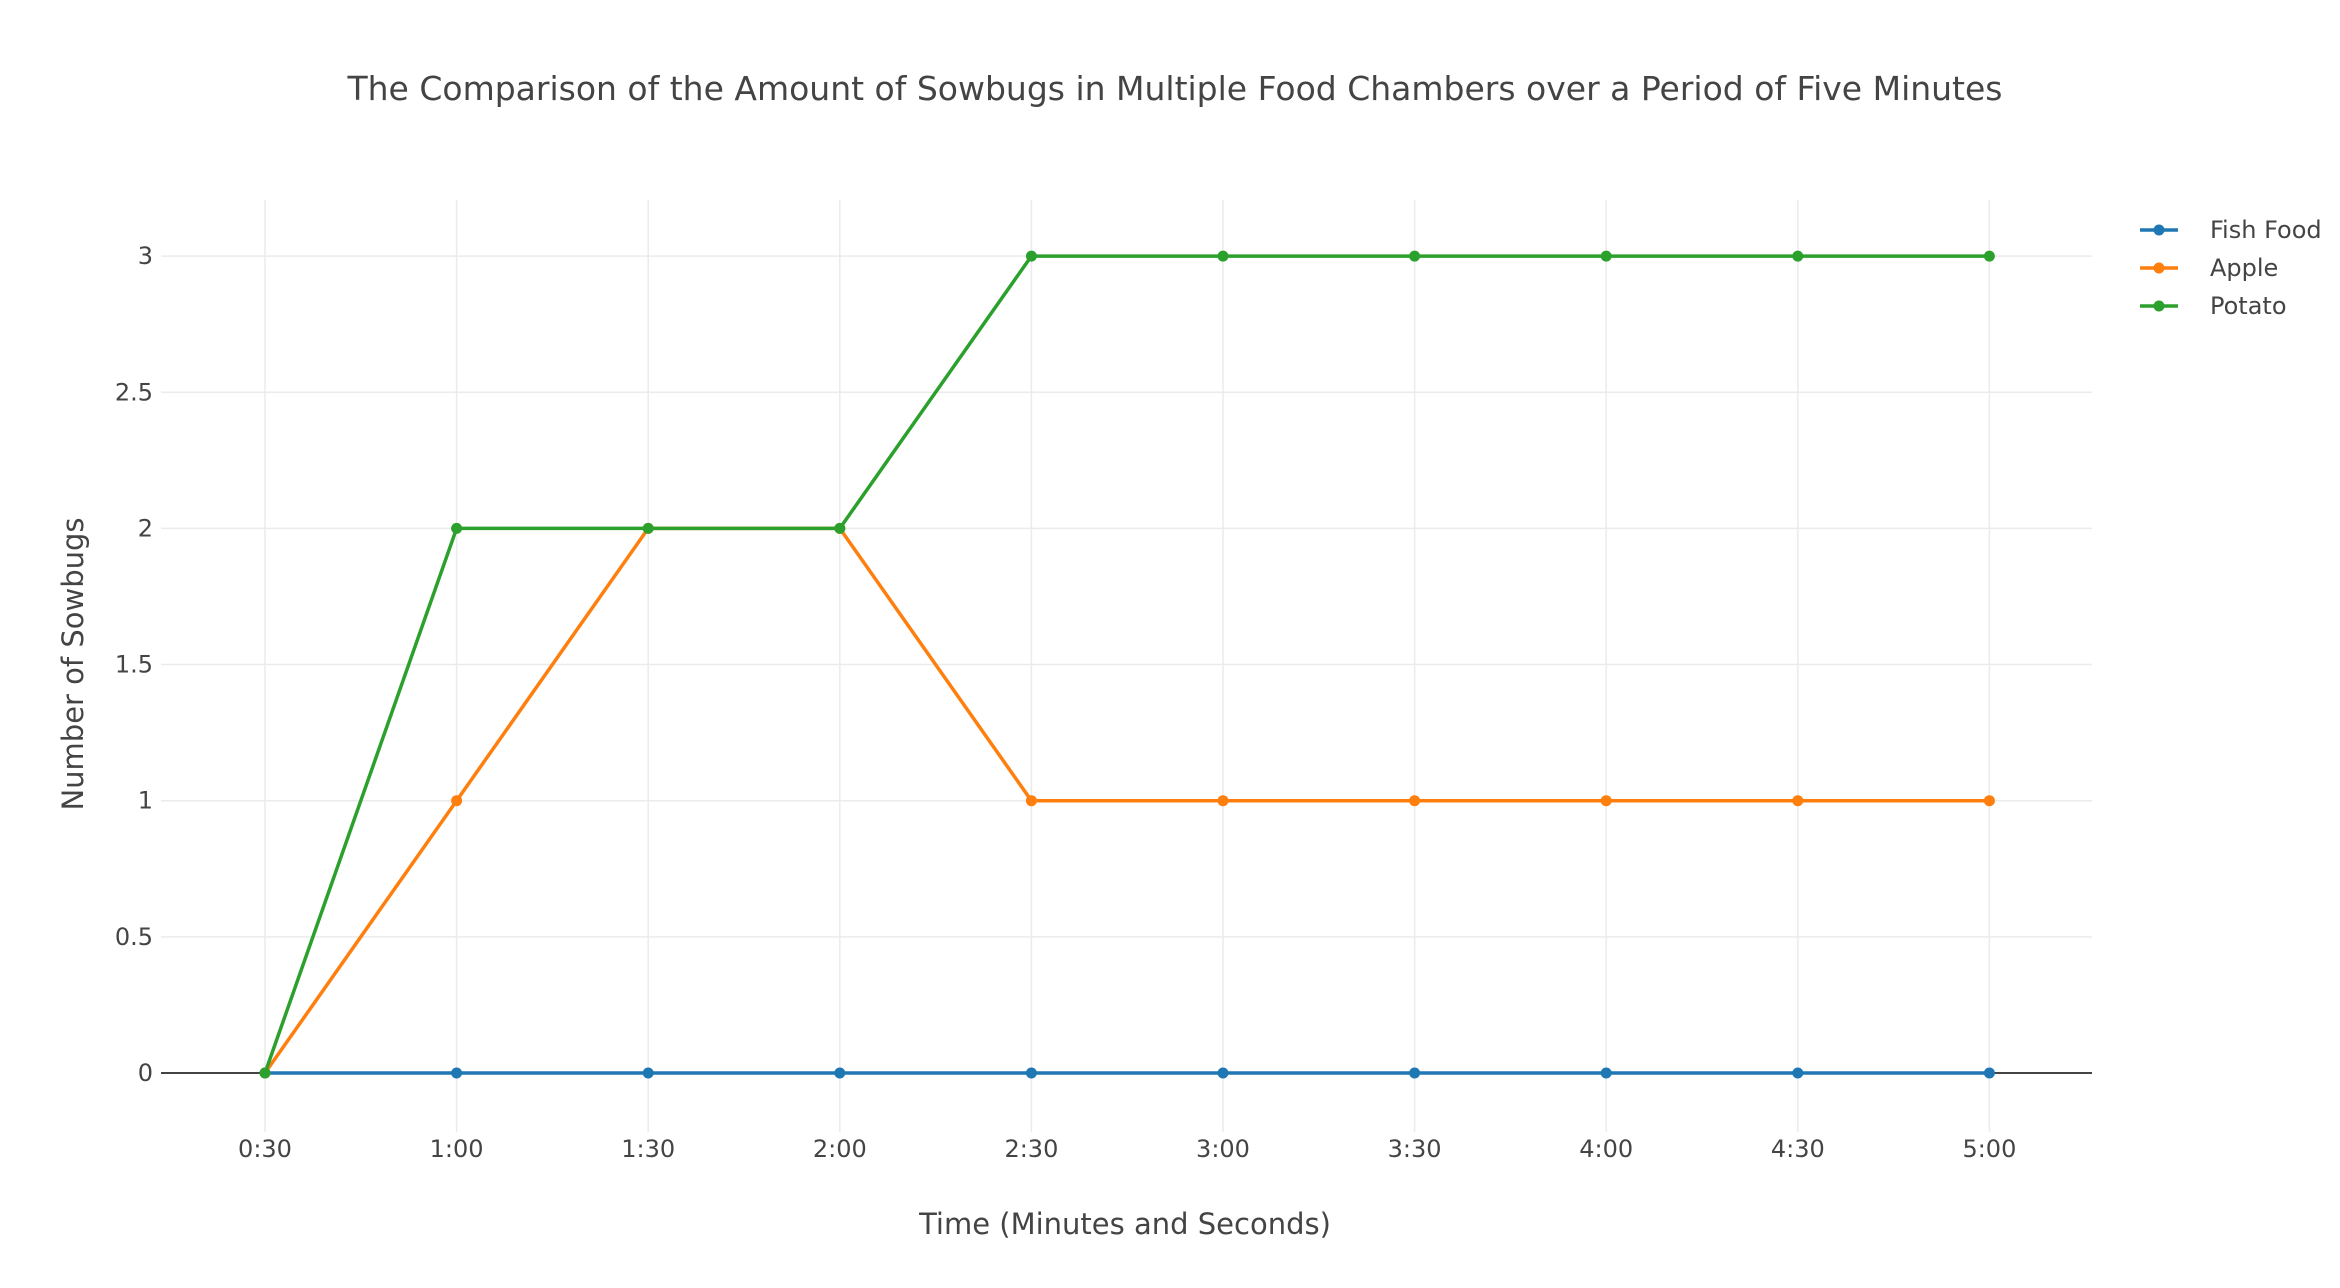  I want to click on x-tick-label: 3:30, so click(1415, 1149).